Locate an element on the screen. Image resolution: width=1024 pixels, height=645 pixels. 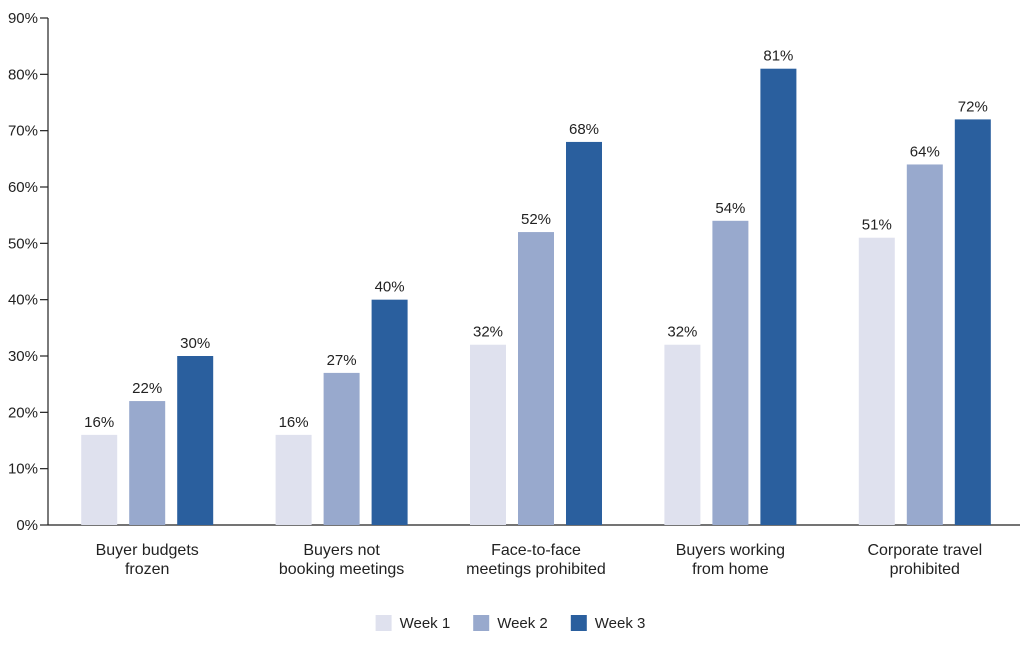
y-tick-label: 90% is located at coordinates (23, 18).